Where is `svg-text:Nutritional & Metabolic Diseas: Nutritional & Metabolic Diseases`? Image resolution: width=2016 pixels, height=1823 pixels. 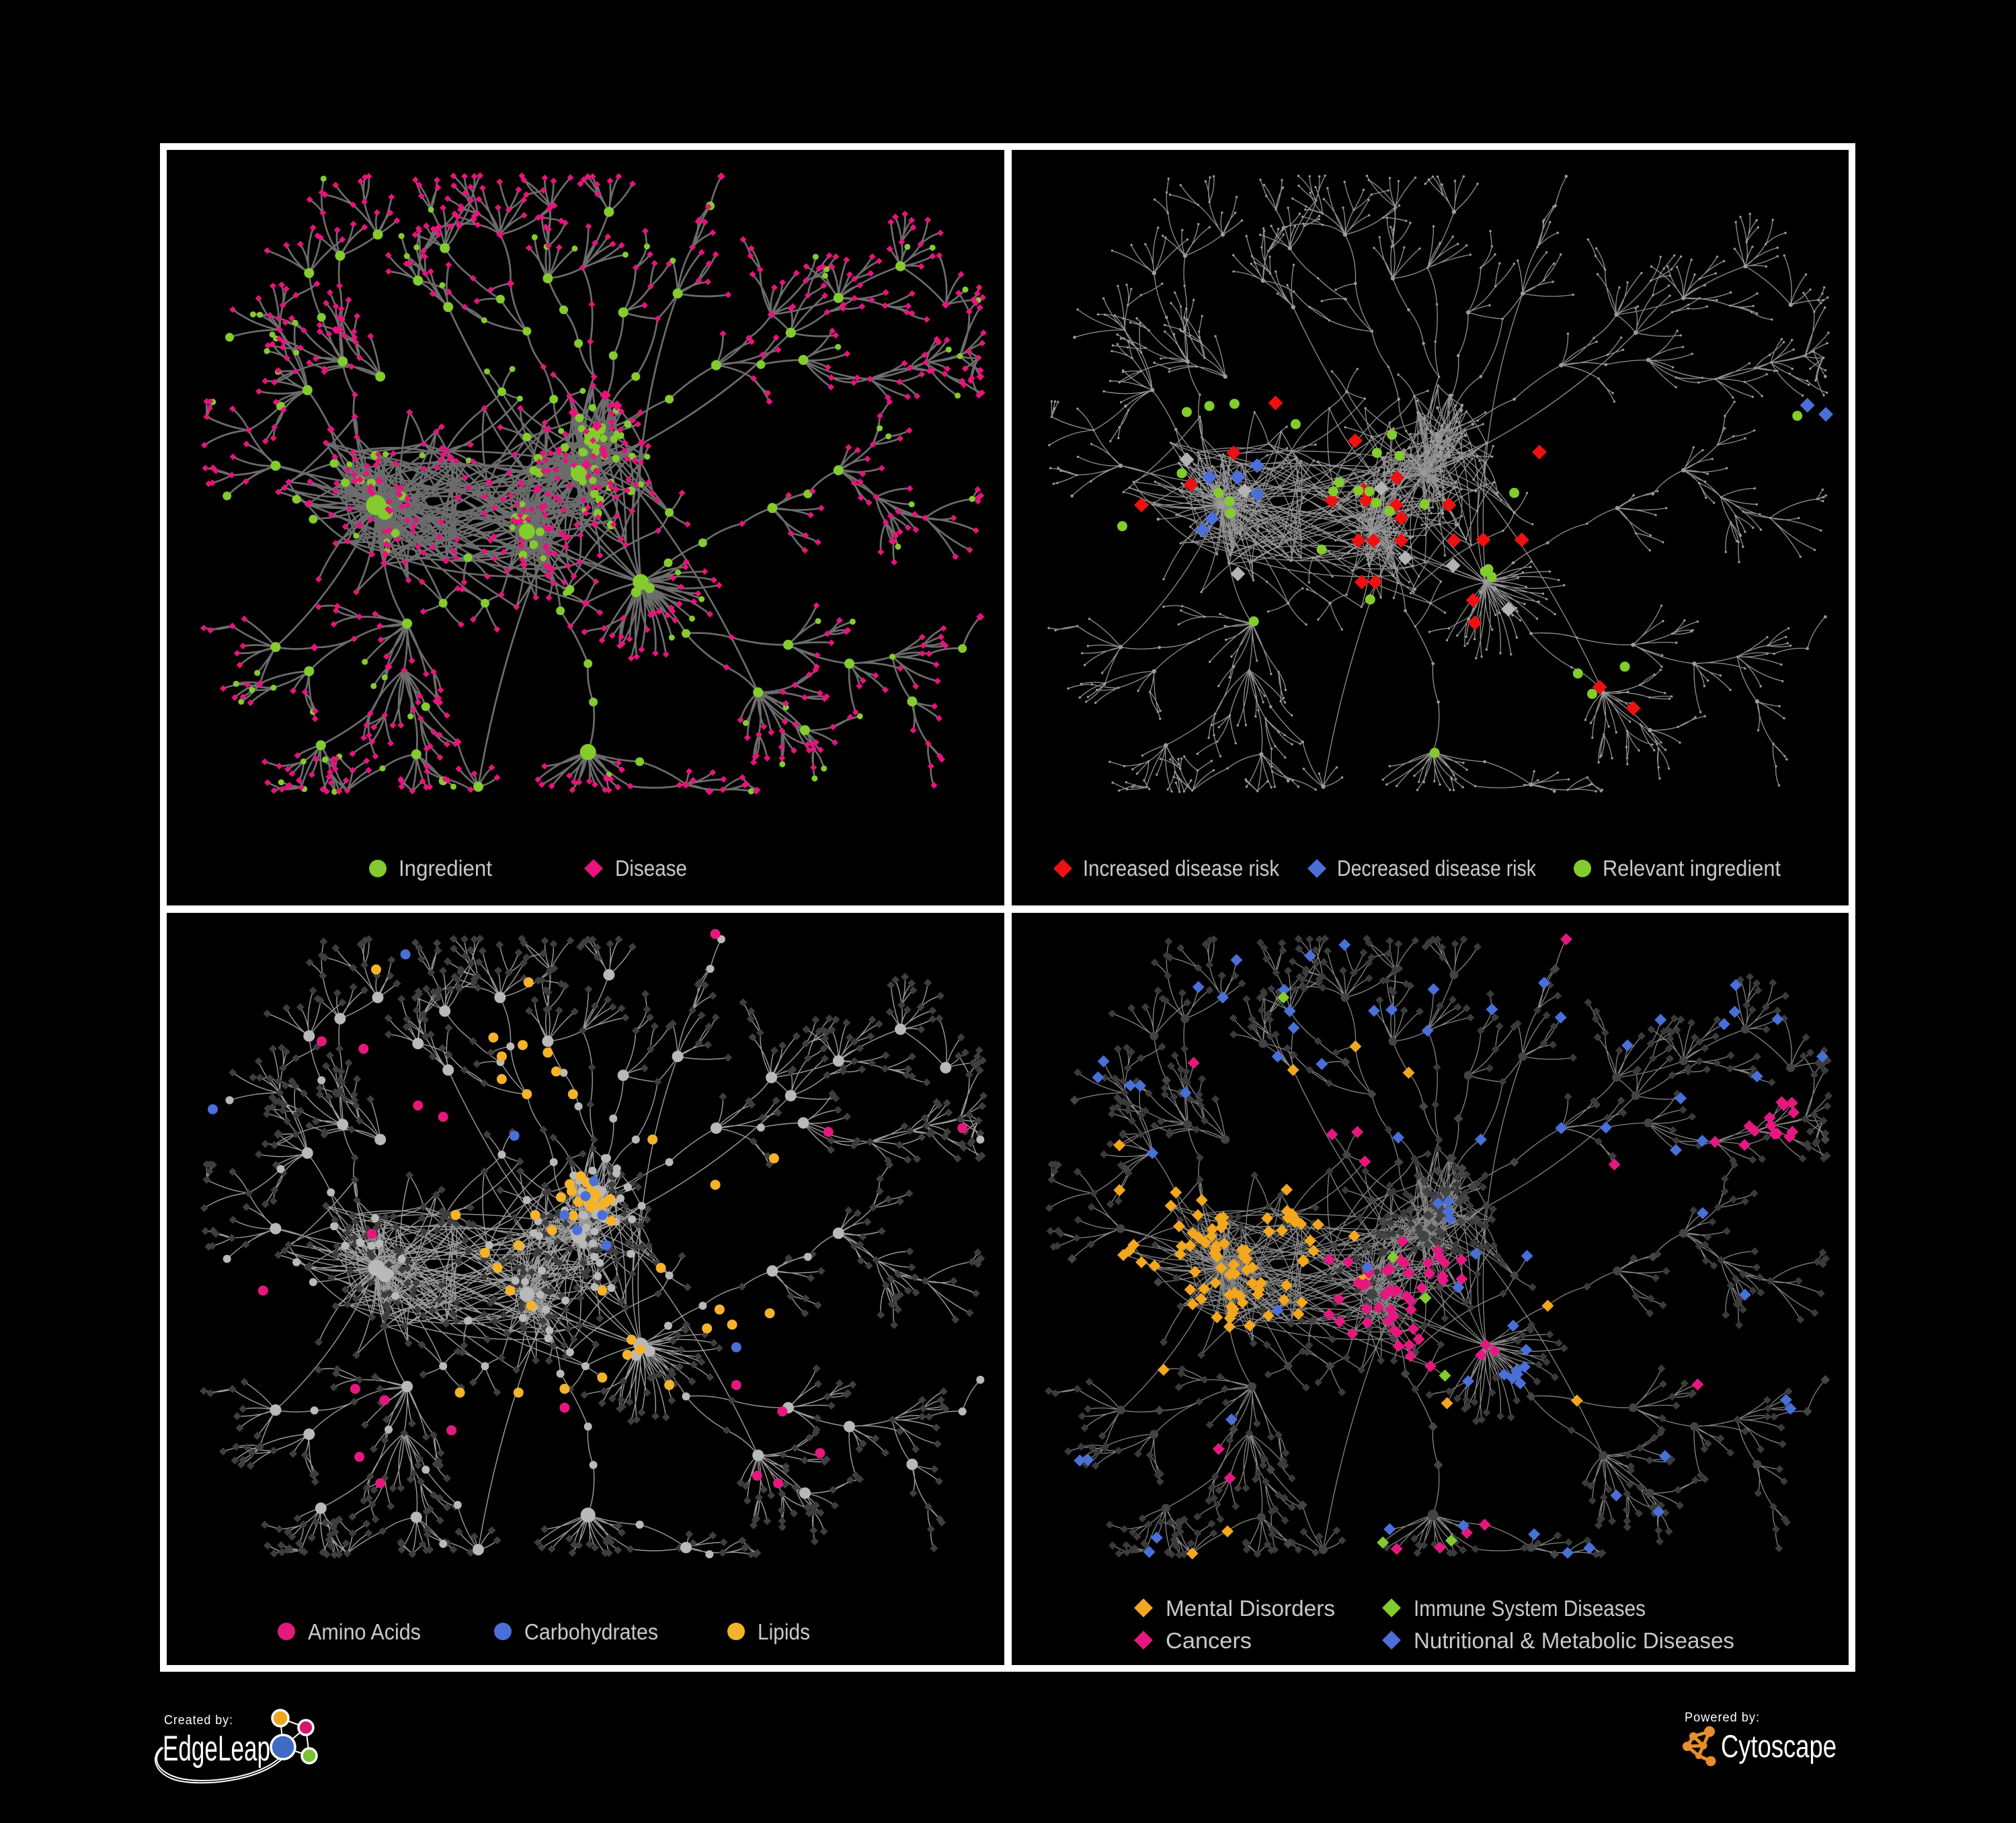
svg-text:Nutritional & Metabolic Diseas: Nutritional & Metabolic Diseases is located at coordinates (1574, 1640).